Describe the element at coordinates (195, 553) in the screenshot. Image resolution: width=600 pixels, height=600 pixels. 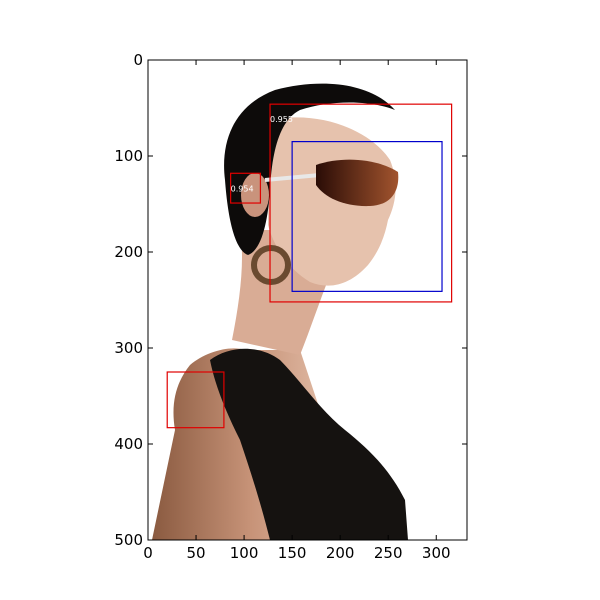
I see `x-tick-label: 50` at that location.